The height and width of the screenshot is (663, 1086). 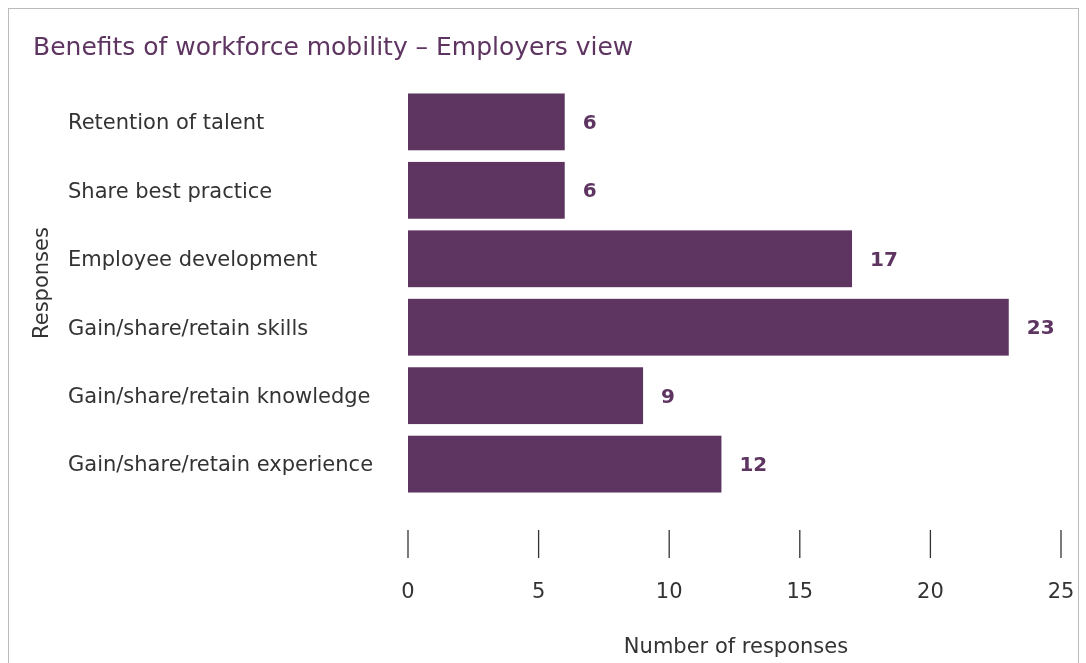 What do you see at coordinates (408, 591) in the screenshot?
I see `x-tick-label: 0` at bounding box center [408, 591].